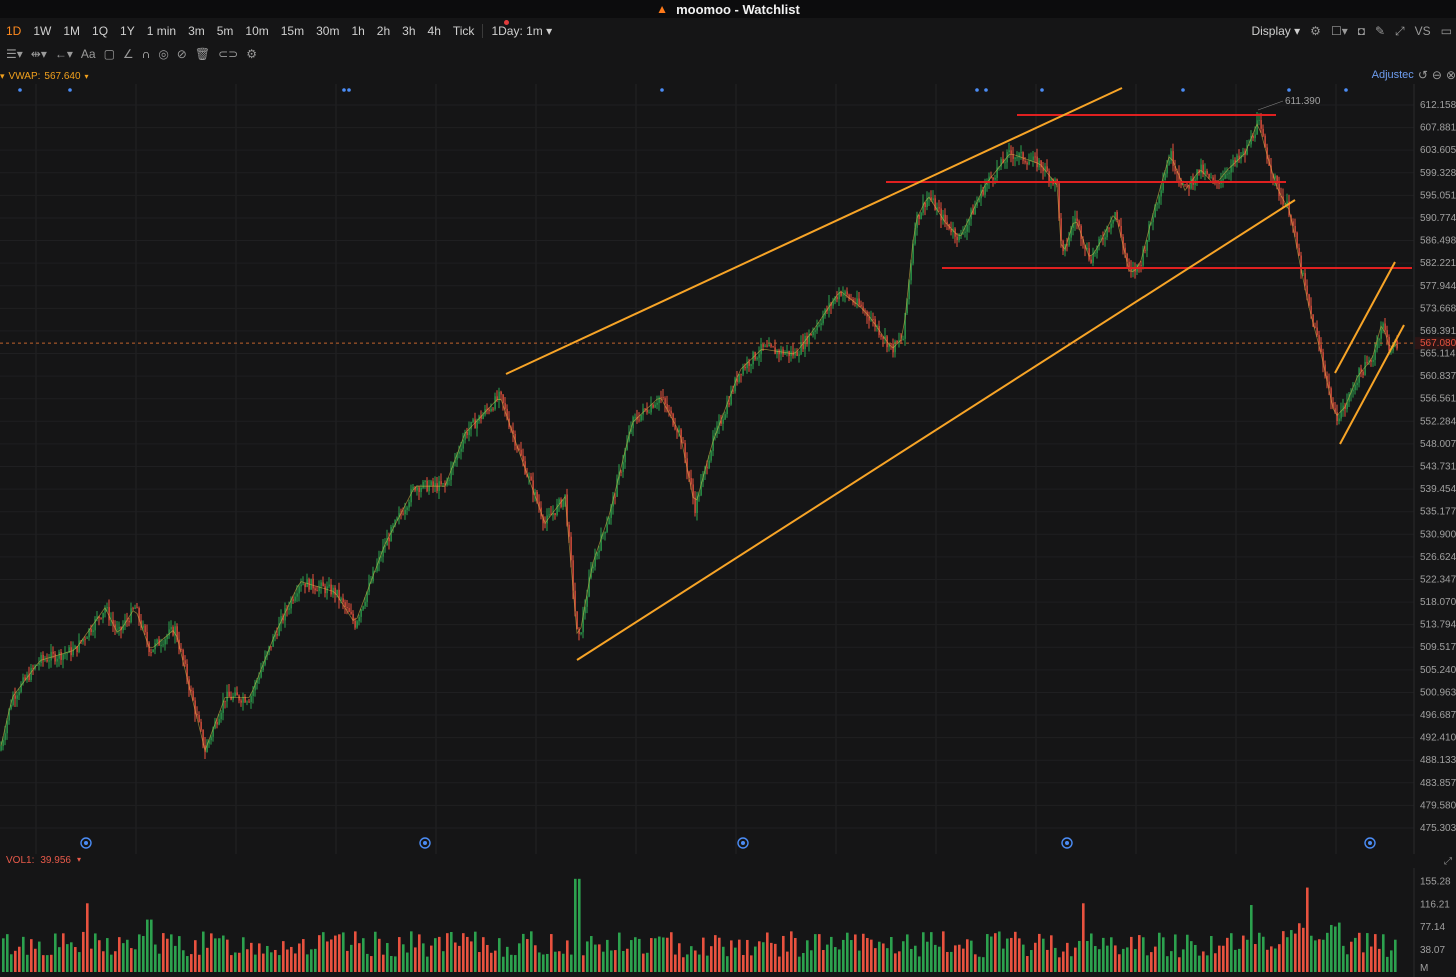 The width and height of the screenshot is (1456, 977). I want to click on timeframe-2h: 2h, so click(383, 31).